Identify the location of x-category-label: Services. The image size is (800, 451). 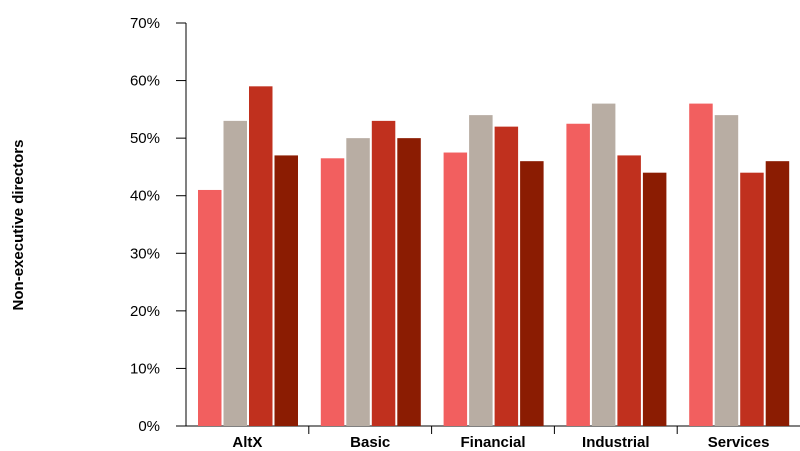
(739, 442).